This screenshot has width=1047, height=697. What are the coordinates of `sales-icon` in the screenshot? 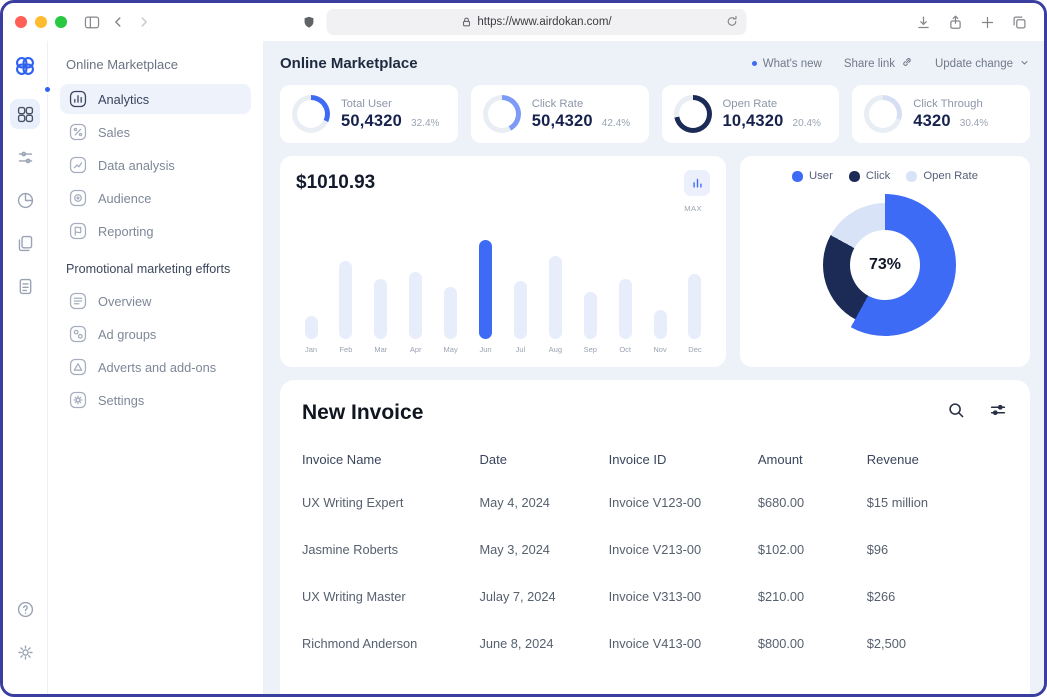 It's located at (78, 132).